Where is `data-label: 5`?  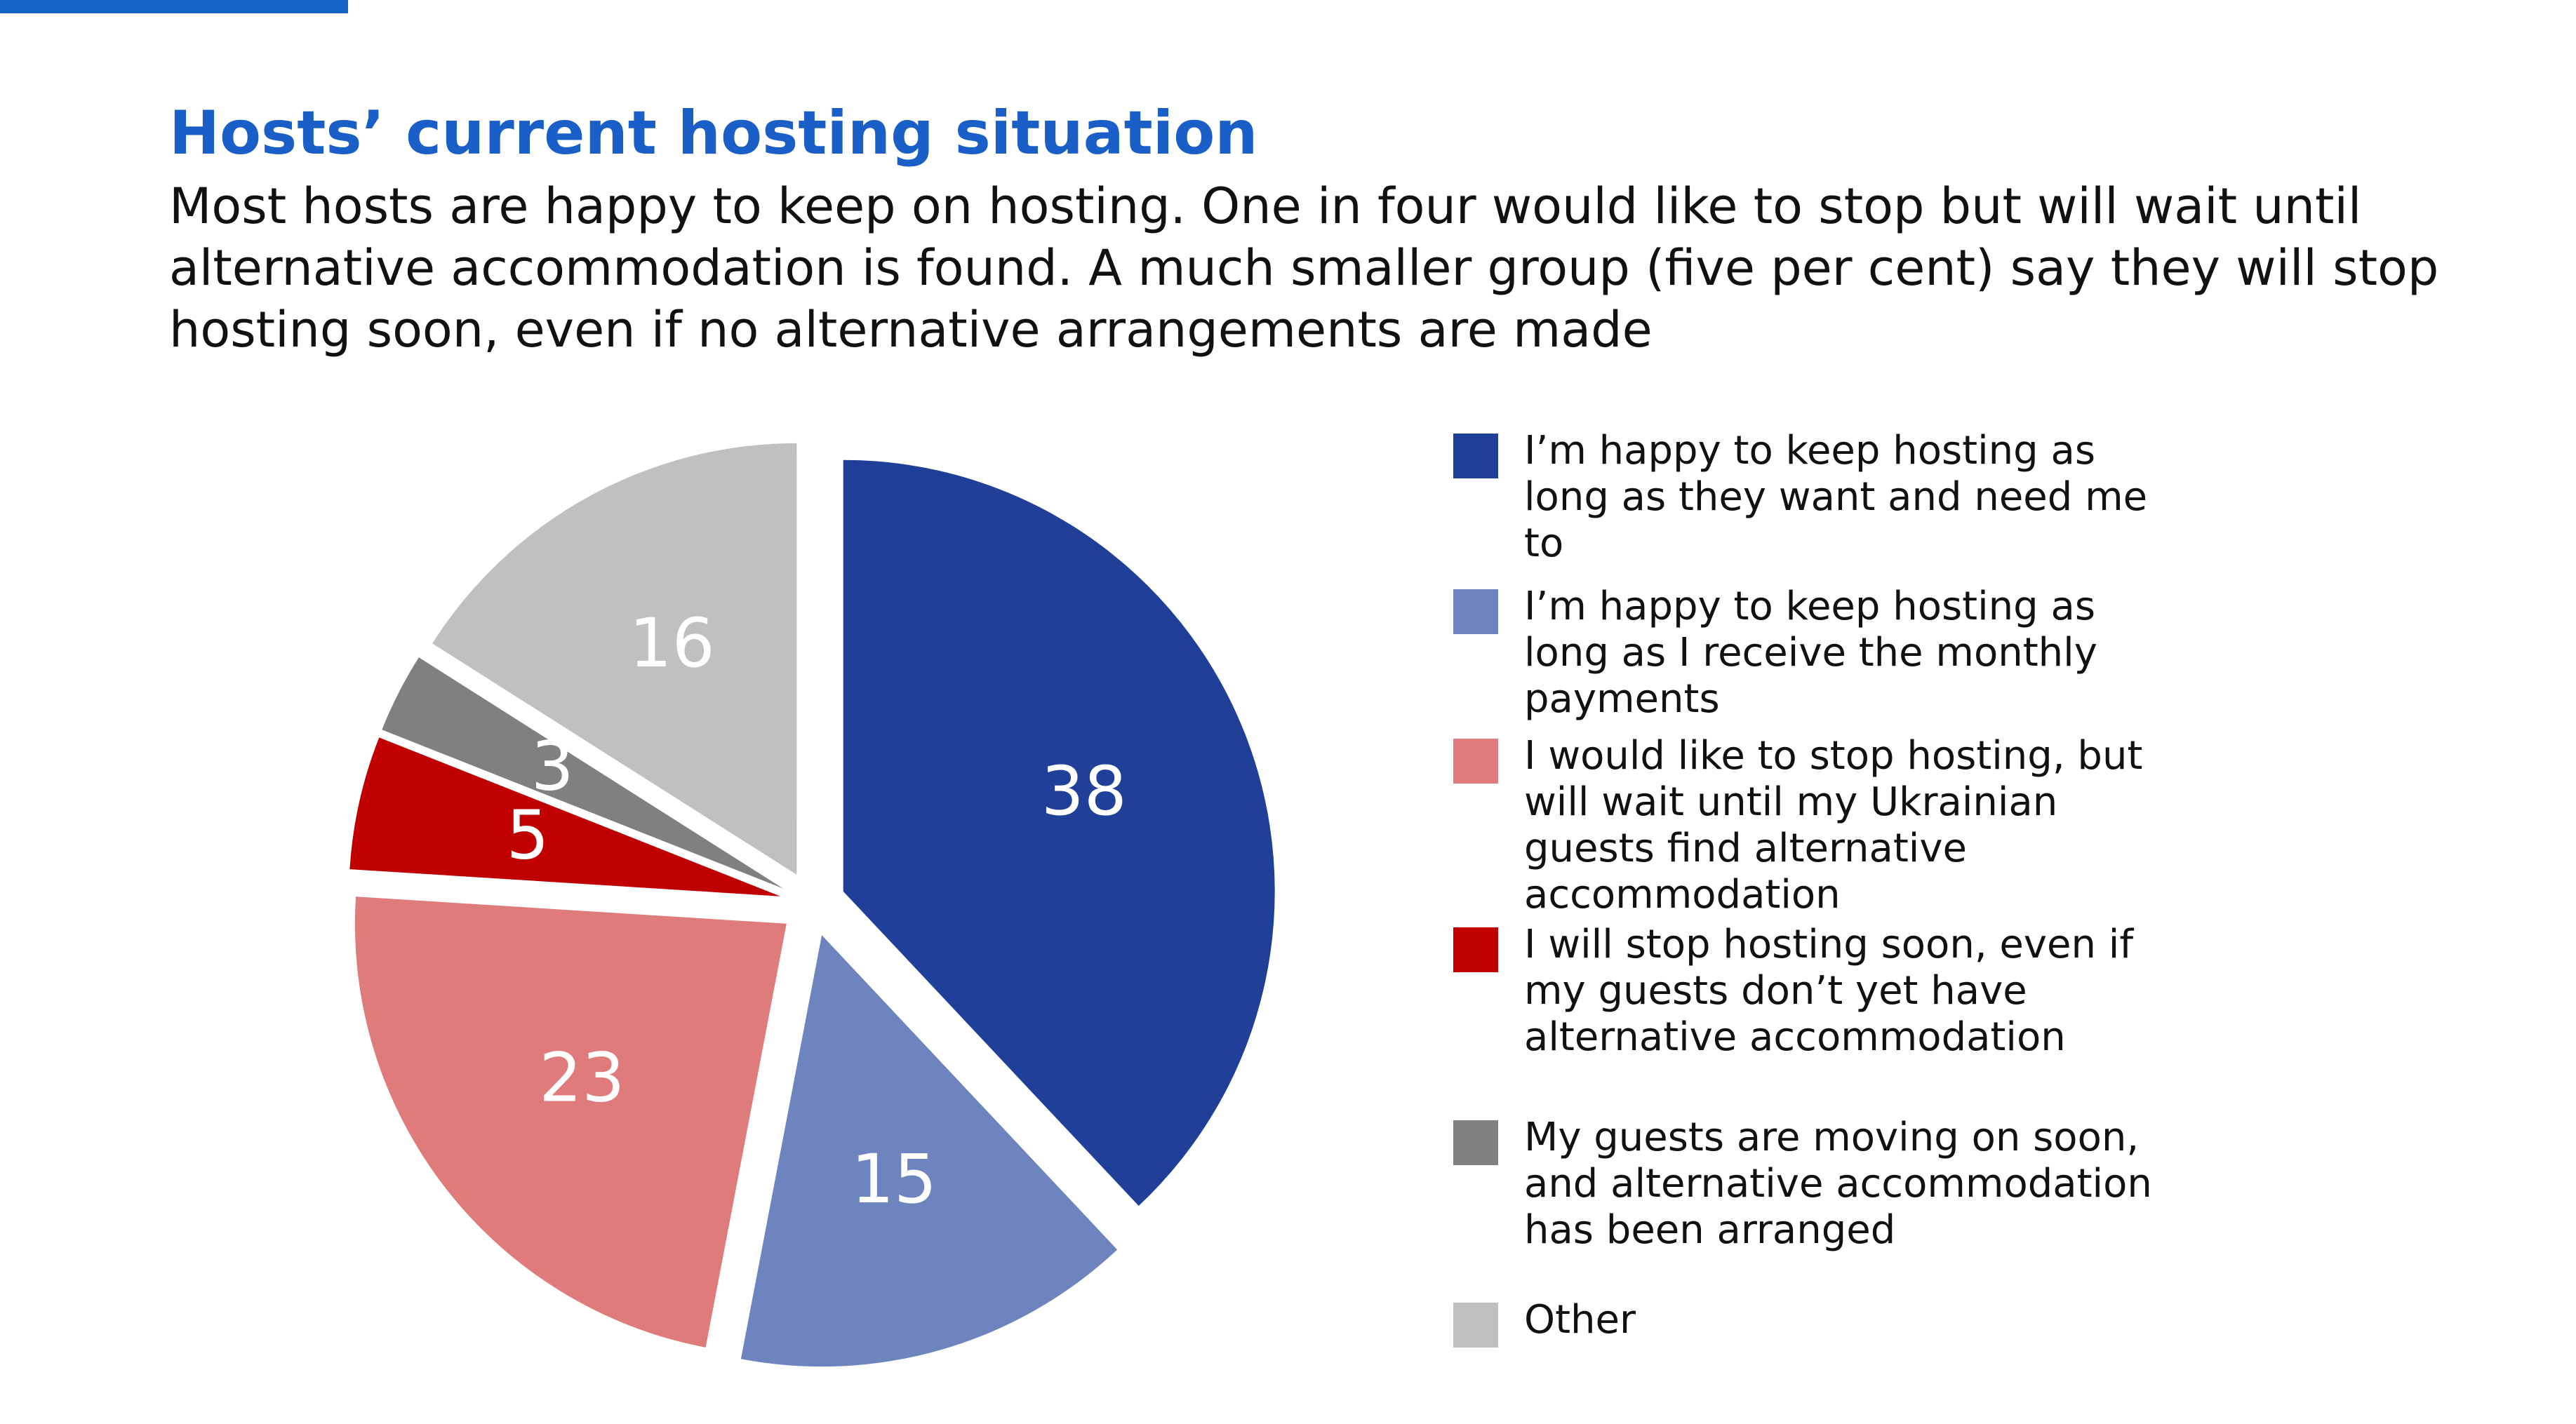 data-label: 5 is located at coordinates (527, 835).